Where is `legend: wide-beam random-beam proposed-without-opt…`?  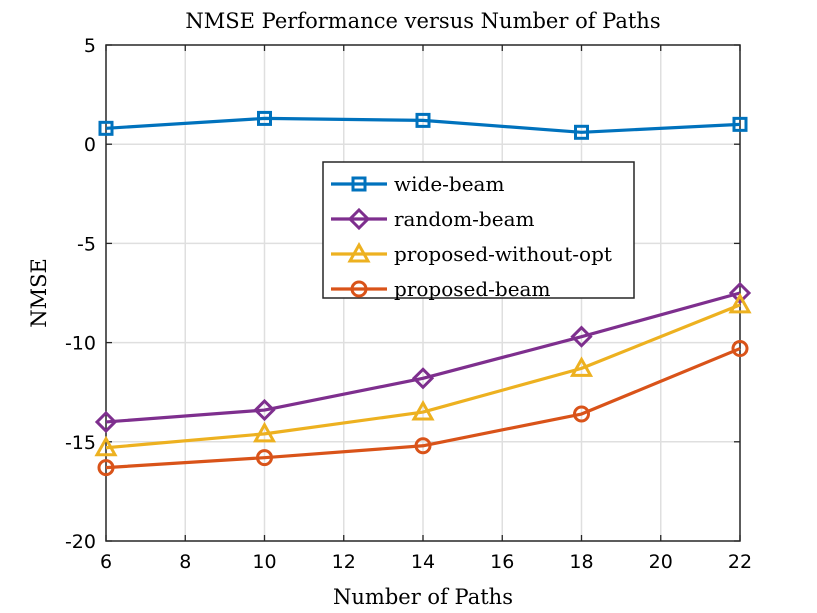
legend: wide-beam random-beam proposed-without-opt… is located at coordinates (478, 231).